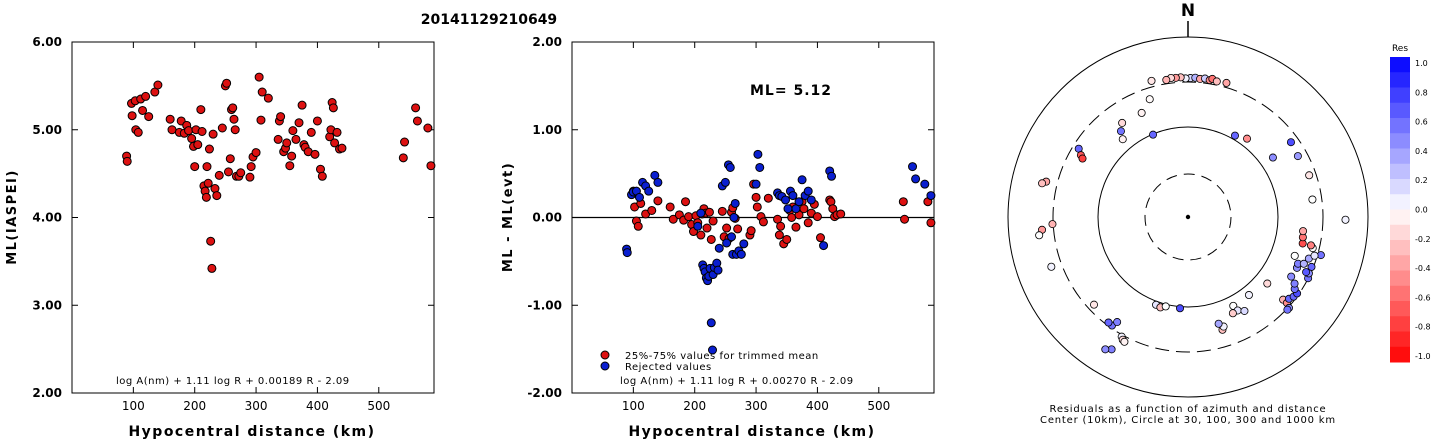 This screenshot has height=441, width=1437. Describe the element at coordinates (633, 406) in the screenshot. I see `x-tick-label: 100` at that location.